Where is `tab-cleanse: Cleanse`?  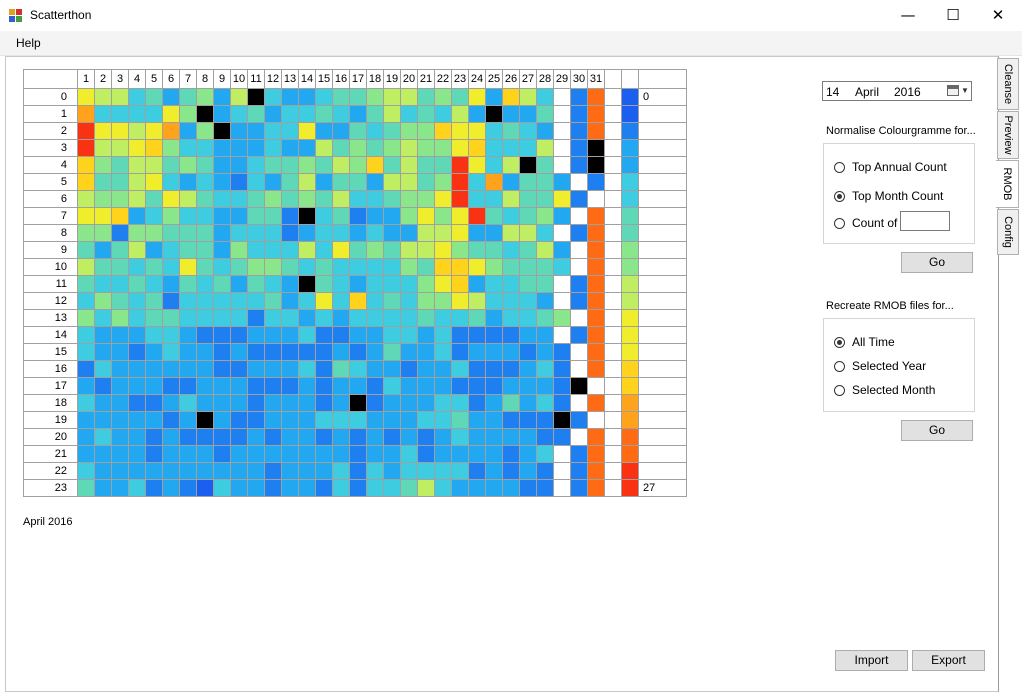
tab-cleanse: Cleanse is located at coordinates (1008, 84).